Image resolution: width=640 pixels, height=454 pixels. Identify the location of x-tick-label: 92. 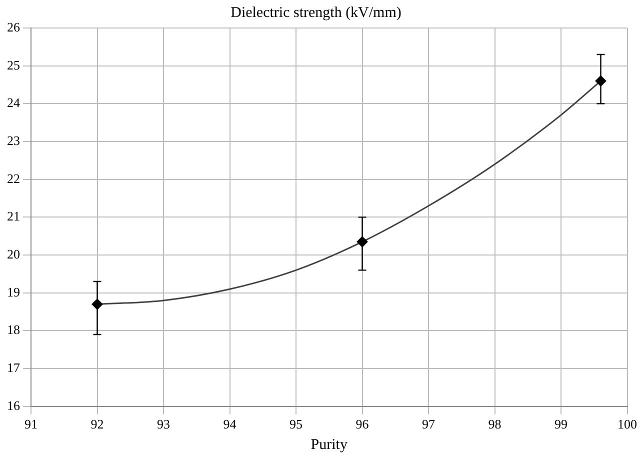
(97, 424).